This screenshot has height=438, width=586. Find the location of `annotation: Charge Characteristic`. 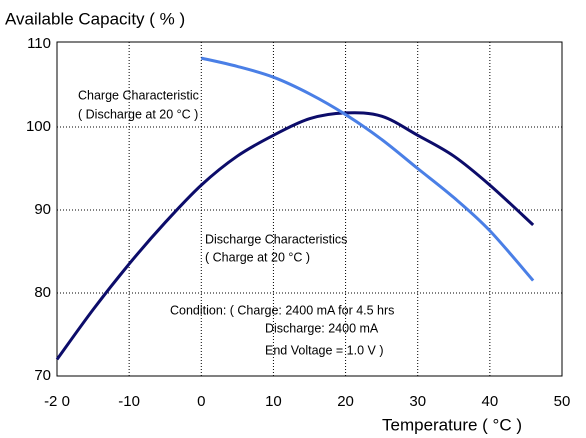

annotation: Charge Characteristic is located at coordinates (138, 95).